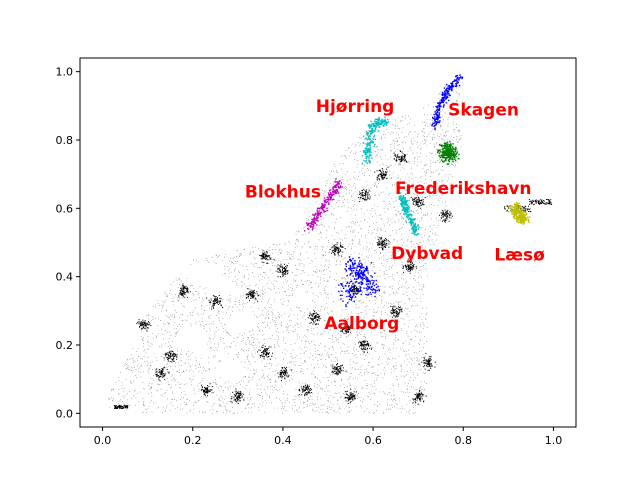 The height and width of the screenshot is (480, 640). What do you see at coordinates (373, 440) in the screenshot?
I see `x-tick-label: 0.6` at bounding box center [373, 440].